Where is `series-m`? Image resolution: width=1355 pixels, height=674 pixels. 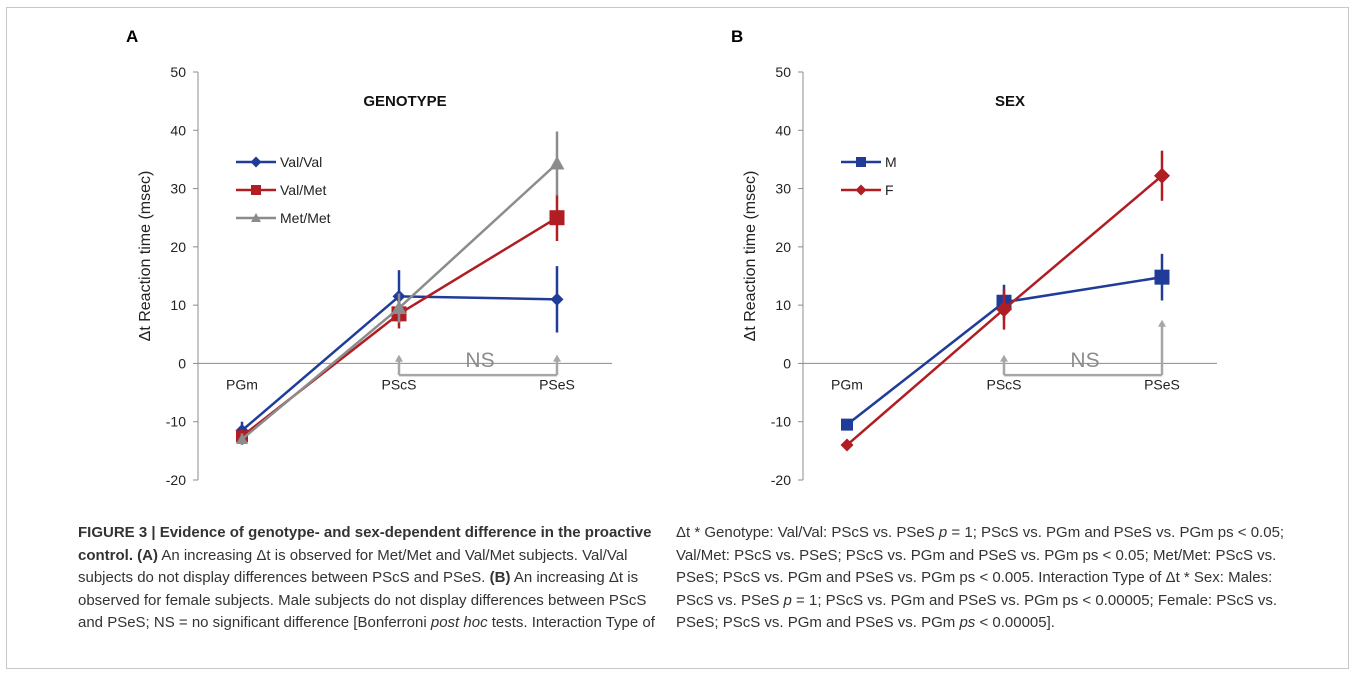
series-m is located at coordinates (1005, 342).